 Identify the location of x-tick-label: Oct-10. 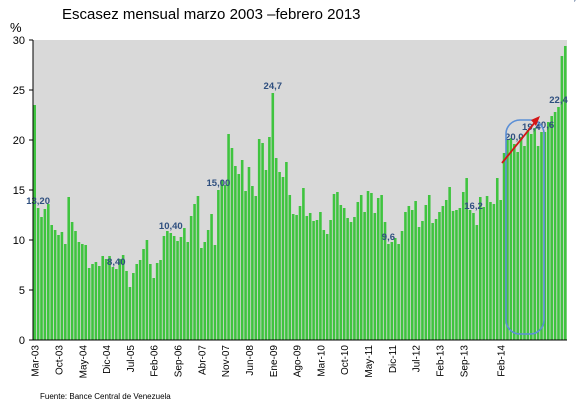
(345, 360).